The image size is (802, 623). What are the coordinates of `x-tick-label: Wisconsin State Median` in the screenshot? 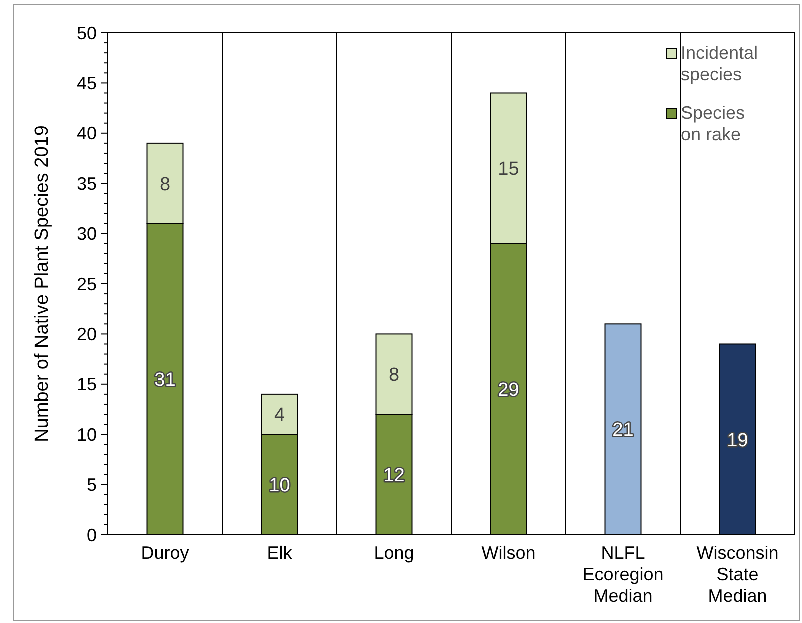 It's located at (737, 574).